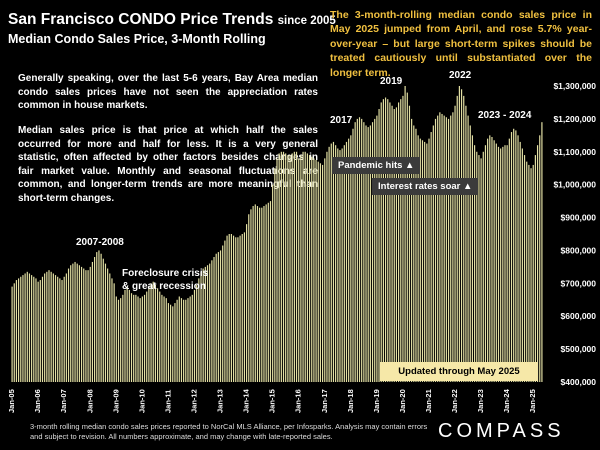  Describe the element at coordinates (579, 283) in the screenshot. I see `y-tick-label: $700,000` at that location.